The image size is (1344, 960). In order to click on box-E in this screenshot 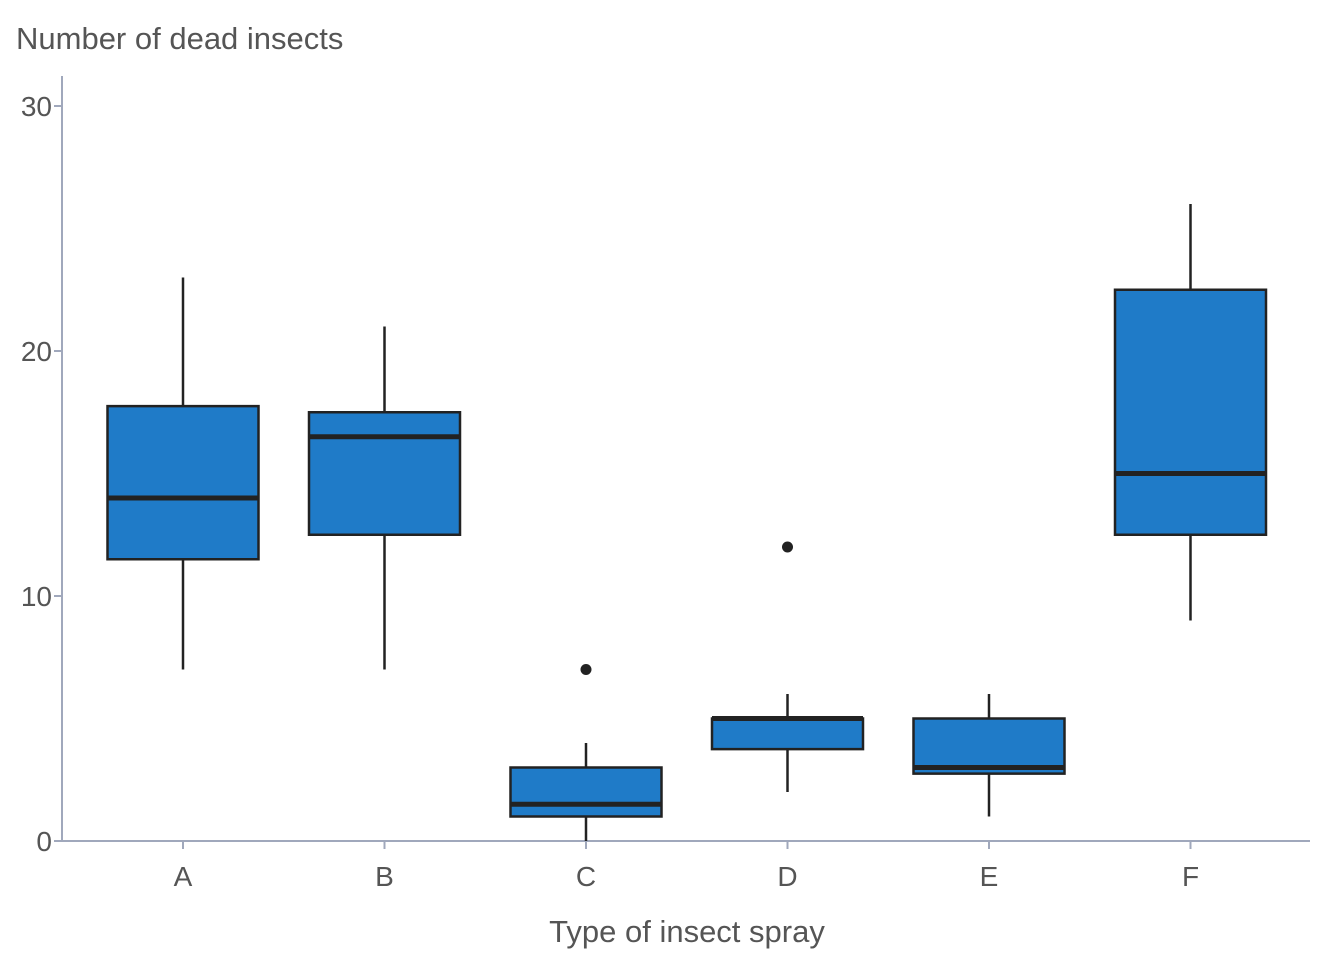, I will do `click(989, 755)`.